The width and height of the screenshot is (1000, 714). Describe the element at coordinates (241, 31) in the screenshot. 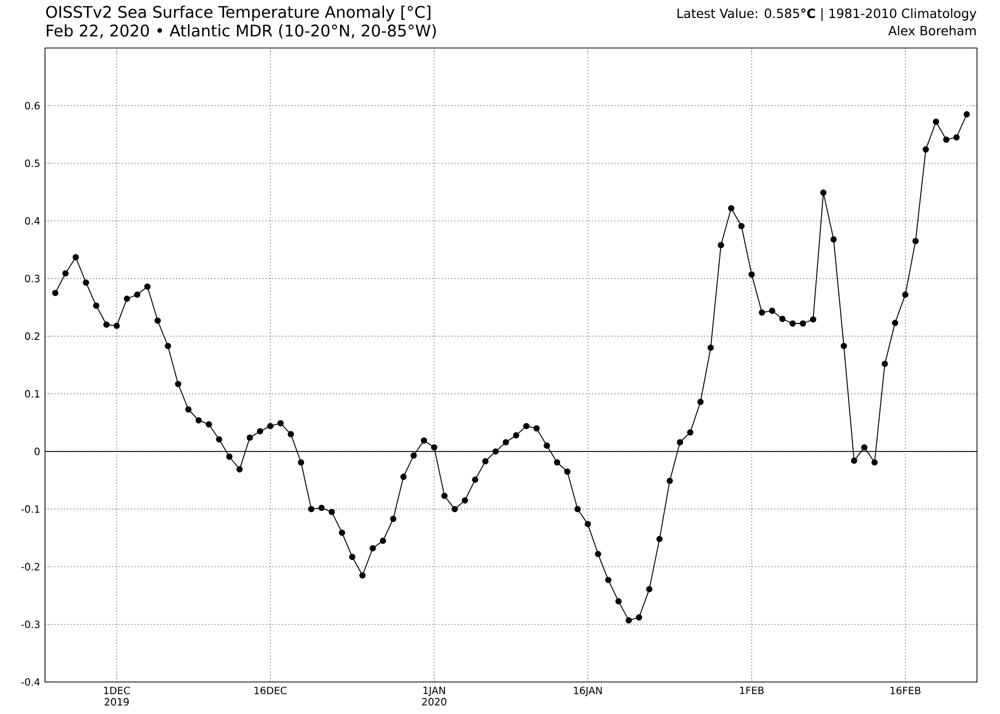

I see `chart-subtitle: Feb 22, 2020 • Atlantic MDR (10-20°N, 20-85°W)` at that location.